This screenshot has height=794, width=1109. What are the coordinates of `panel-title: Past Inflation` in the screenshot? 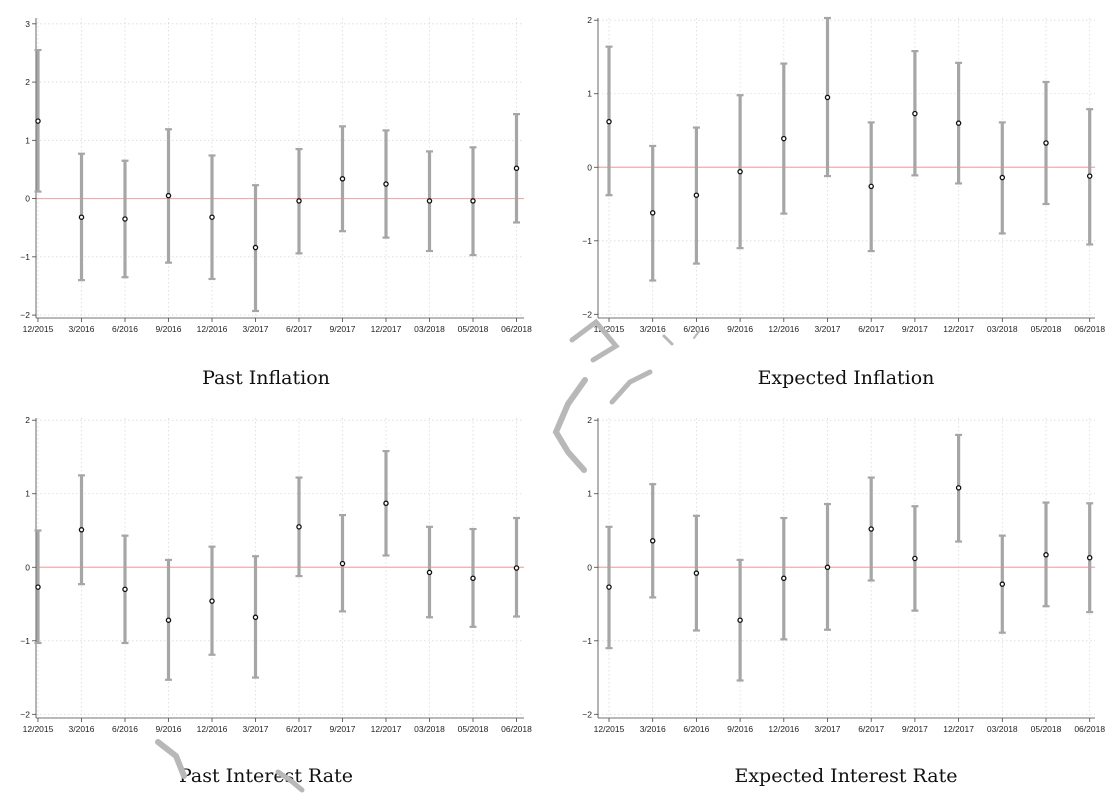 It's located at (266, 378).